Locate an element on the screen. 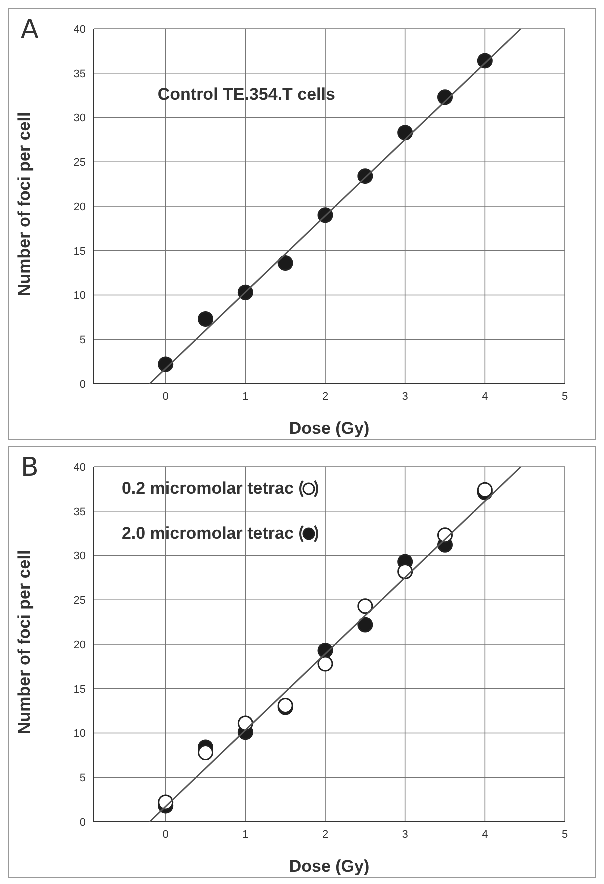 This screenshot has width=604, height=884. chart-title: B is located at coordinates (30, 468).